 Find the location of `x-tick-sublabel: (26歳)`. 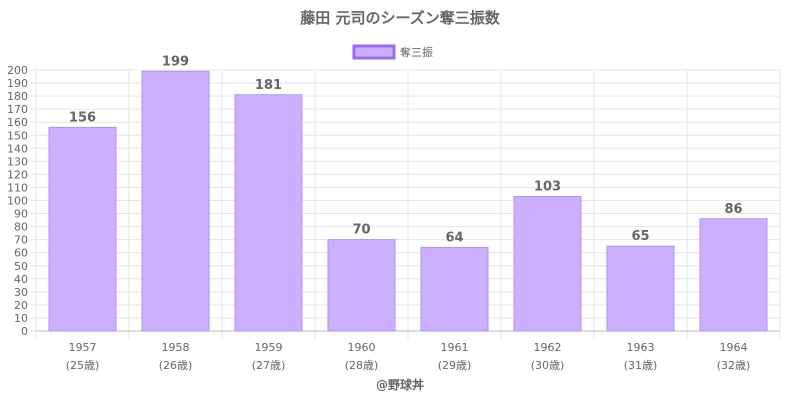

x-tick-sublabel: (26歳) is located at coordinates (176, 365).